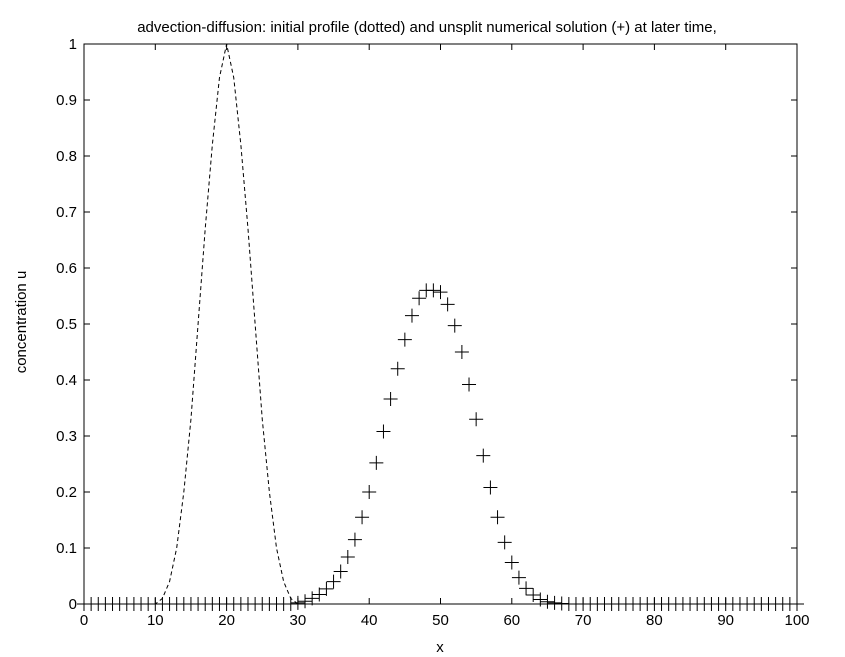  I want to click on y-tick-label: 0.3, so click(66, 436).